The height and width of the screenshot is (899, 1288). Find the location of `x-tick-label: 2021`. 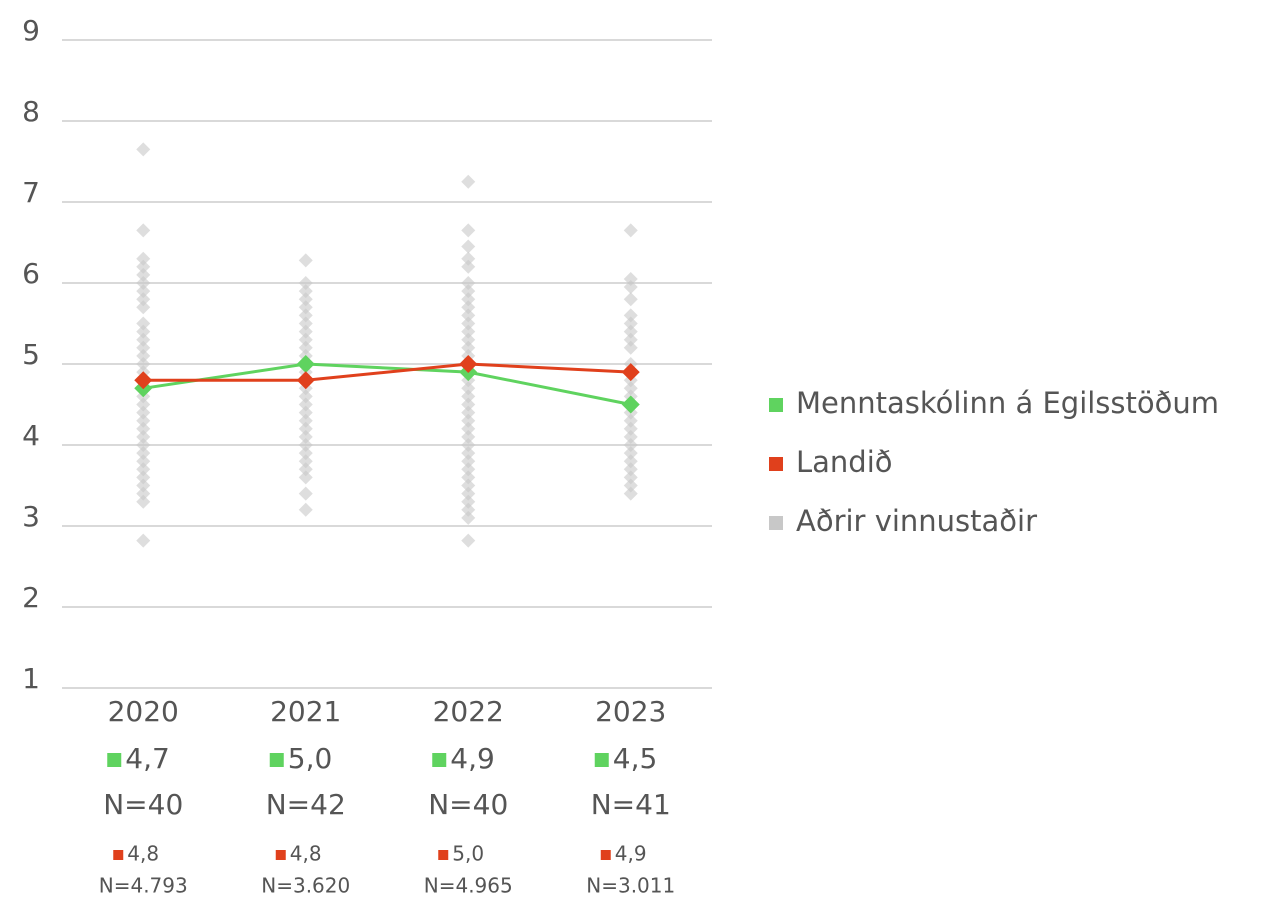

x-tick-label: 2021 is located at coordinates (305, 711).